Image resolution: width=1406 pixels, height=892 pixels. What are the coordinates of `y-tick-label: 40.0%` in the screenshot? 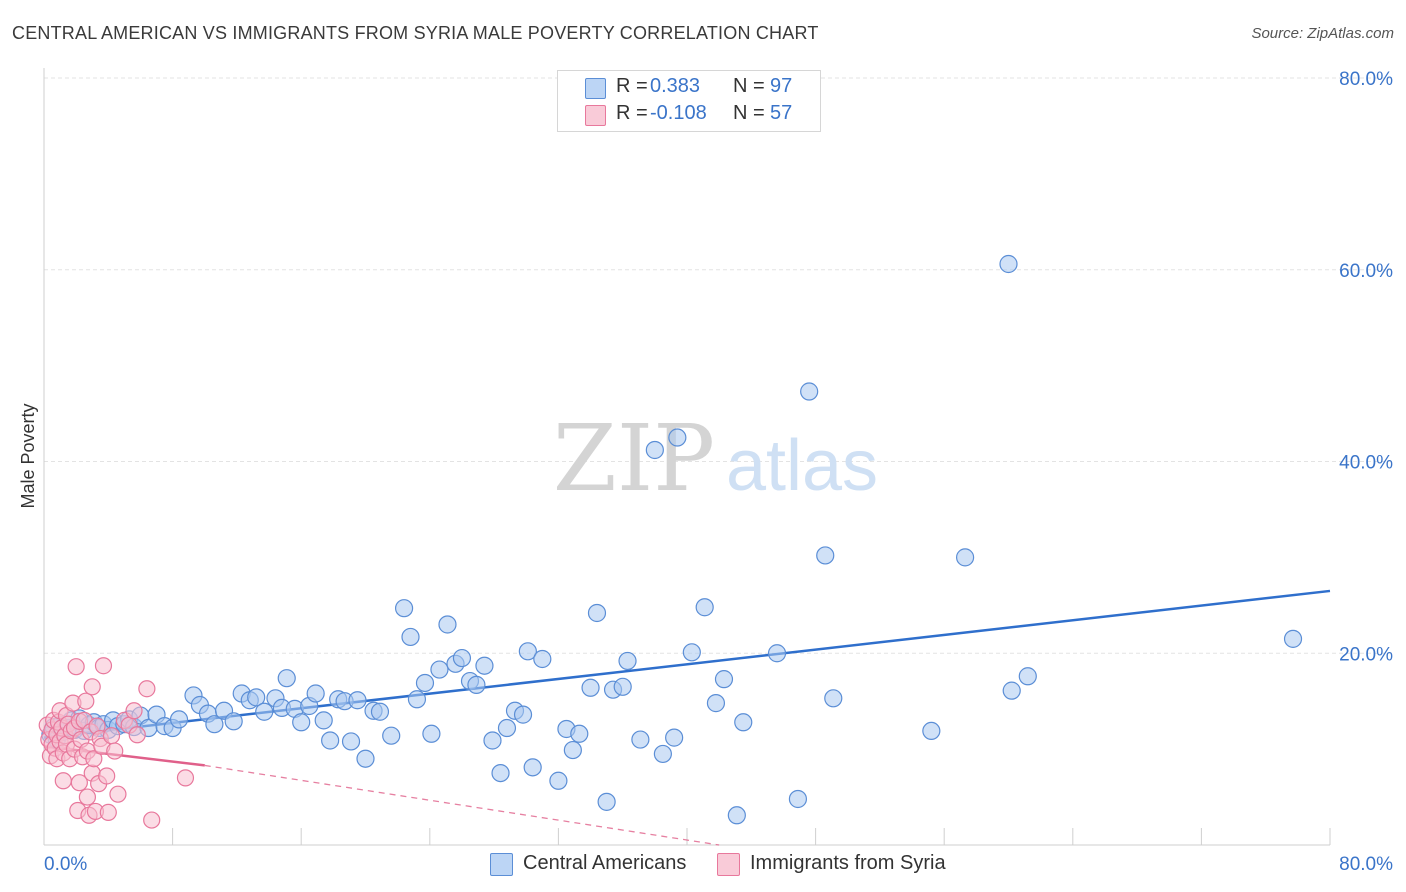 It's located at (1366, 463).